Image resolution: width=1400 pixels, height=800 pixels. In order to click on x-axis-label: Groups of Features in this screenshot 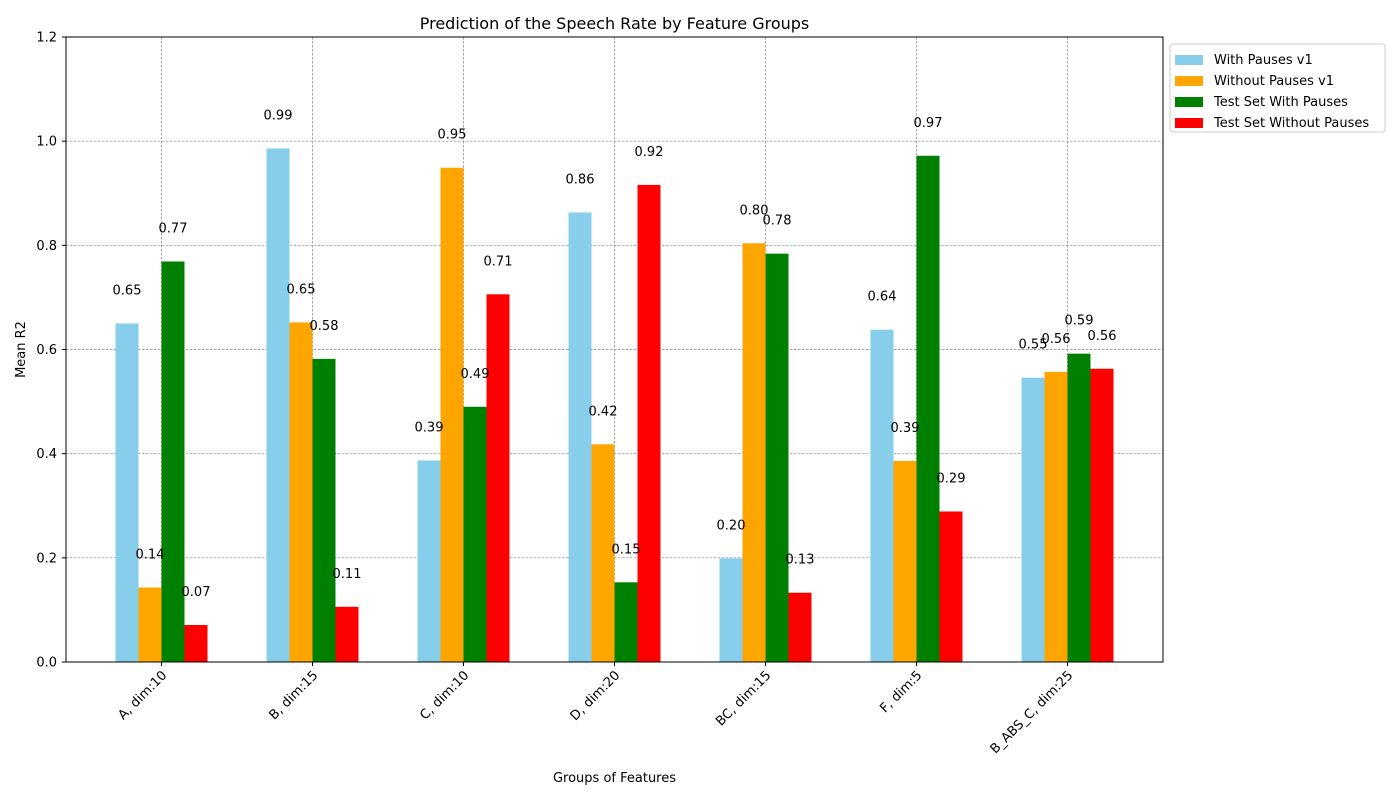, I will do `click(614, 778)`.